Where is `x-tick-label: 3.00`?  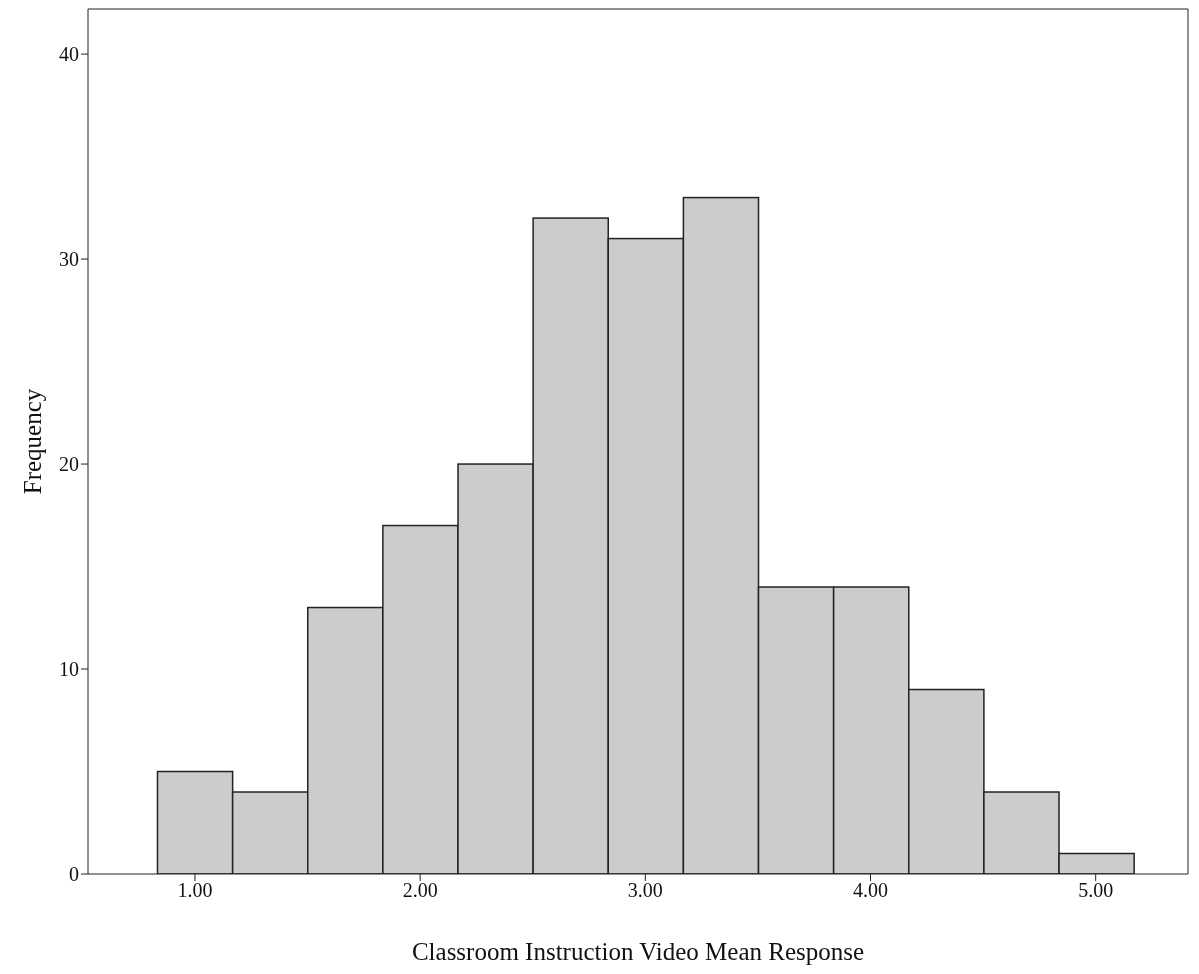
x-tick-label: 3.00 is located at coordinates (645, 890).